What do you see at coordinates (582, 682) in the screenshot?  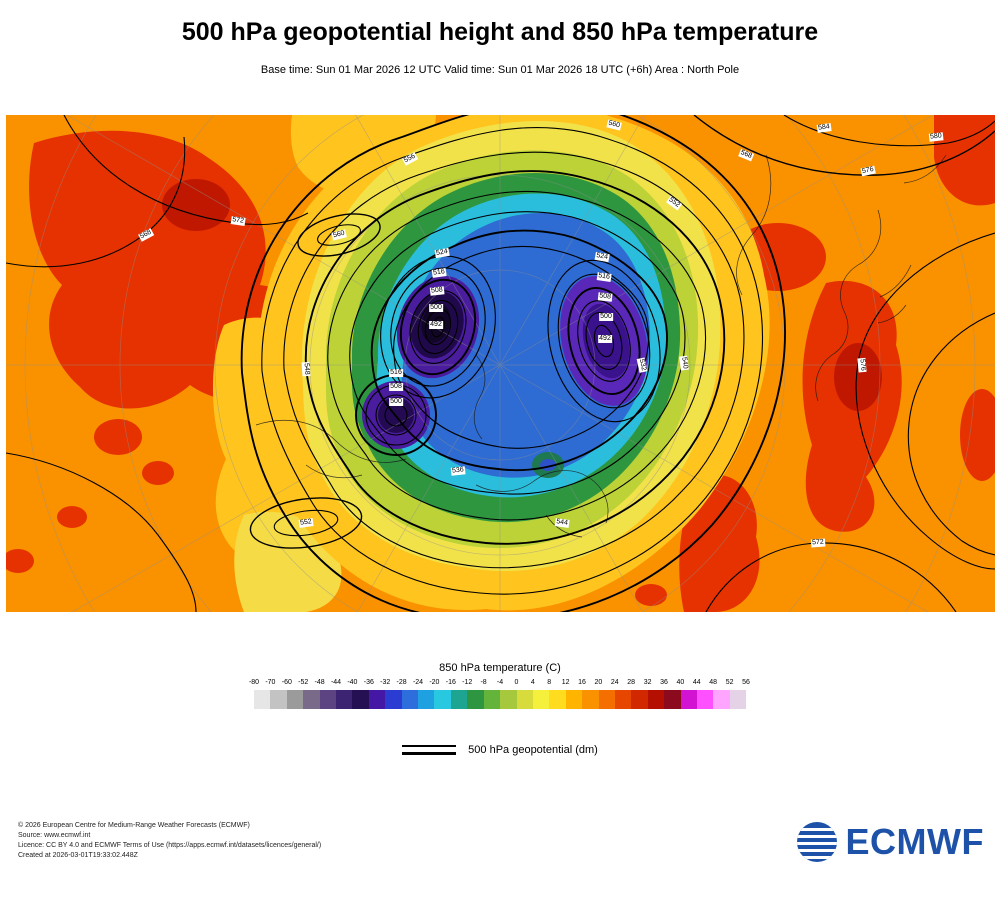 I see `colorbar-tick-label: 16` at bounding box center [582, 682].